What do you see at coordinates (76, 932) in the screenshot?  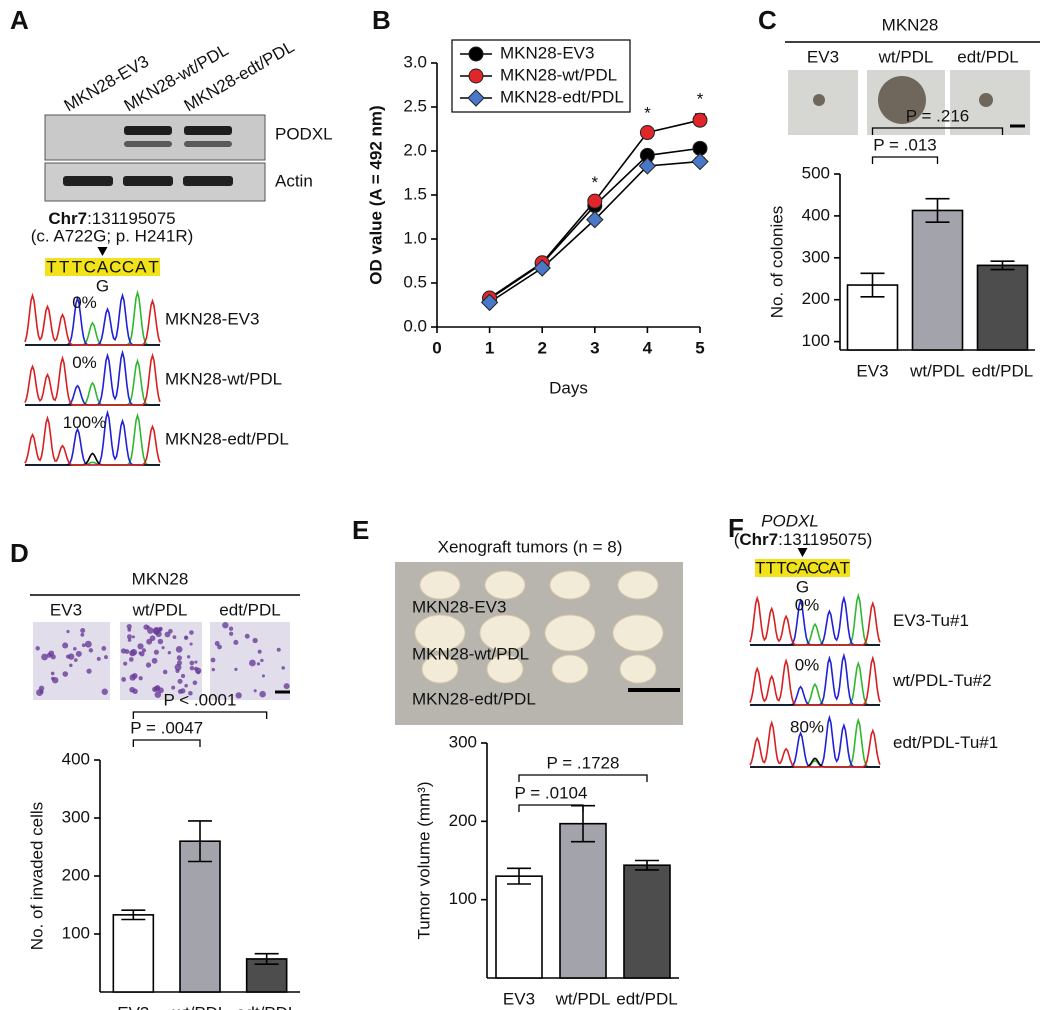 I see `y-tick-label: 100` at bounding box center [76, 932].